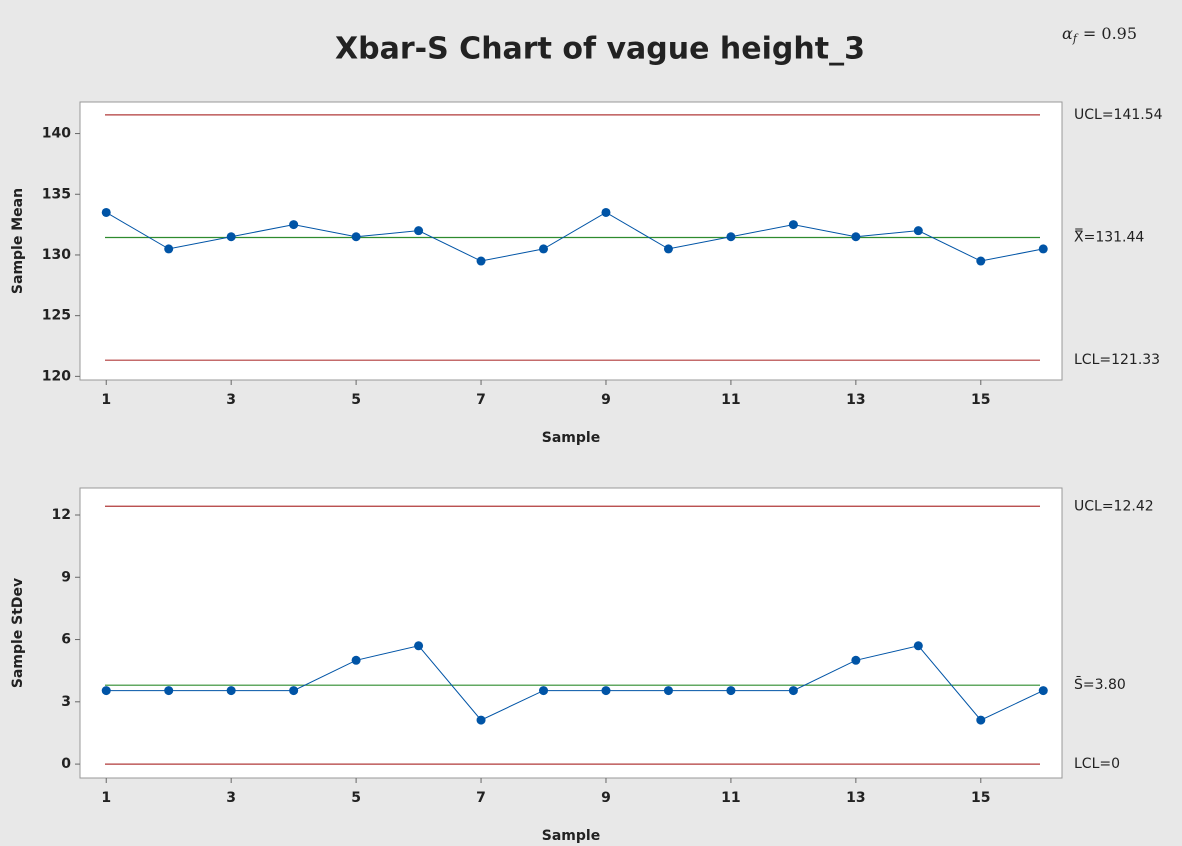  Describe the element at coordinates (1067, 33) in the screenshot. I see `annotation-symbol: α` at that location.